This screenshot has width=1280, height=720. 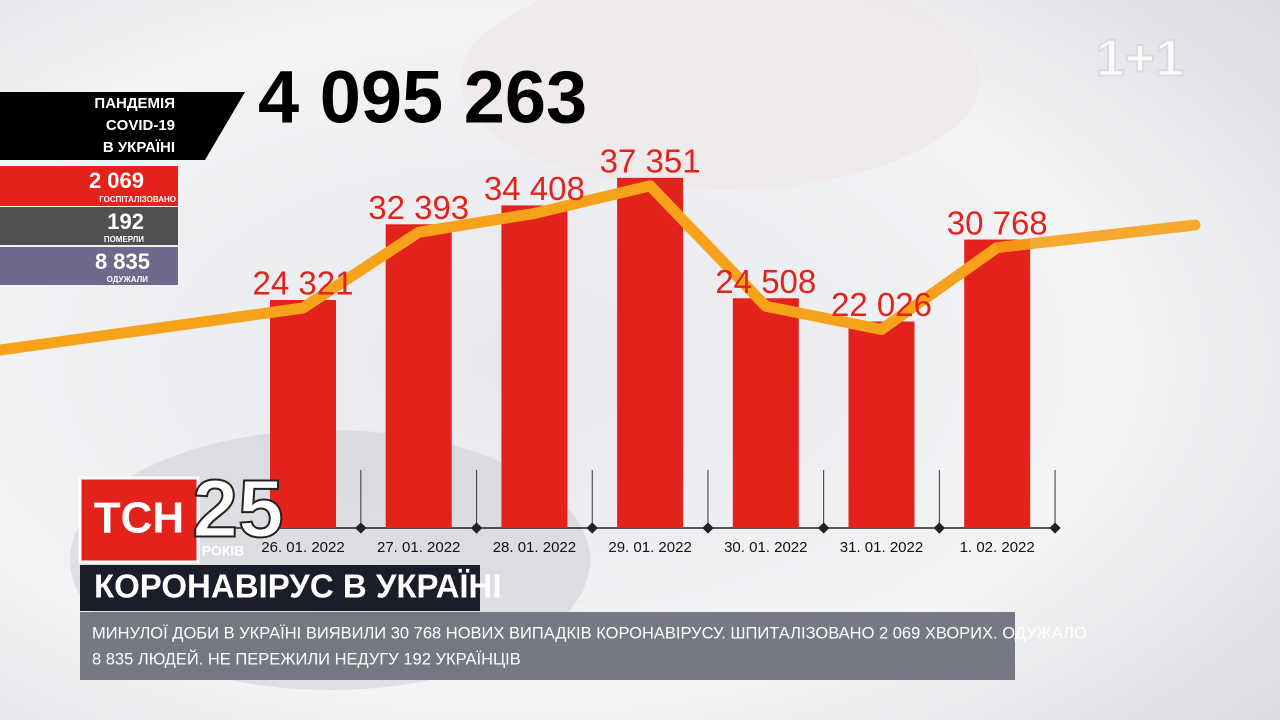 What do you see at coordinates (422, 97) in the screenshot?
I see `total-cases: 4 095 263` at bounding box center [422, 97].